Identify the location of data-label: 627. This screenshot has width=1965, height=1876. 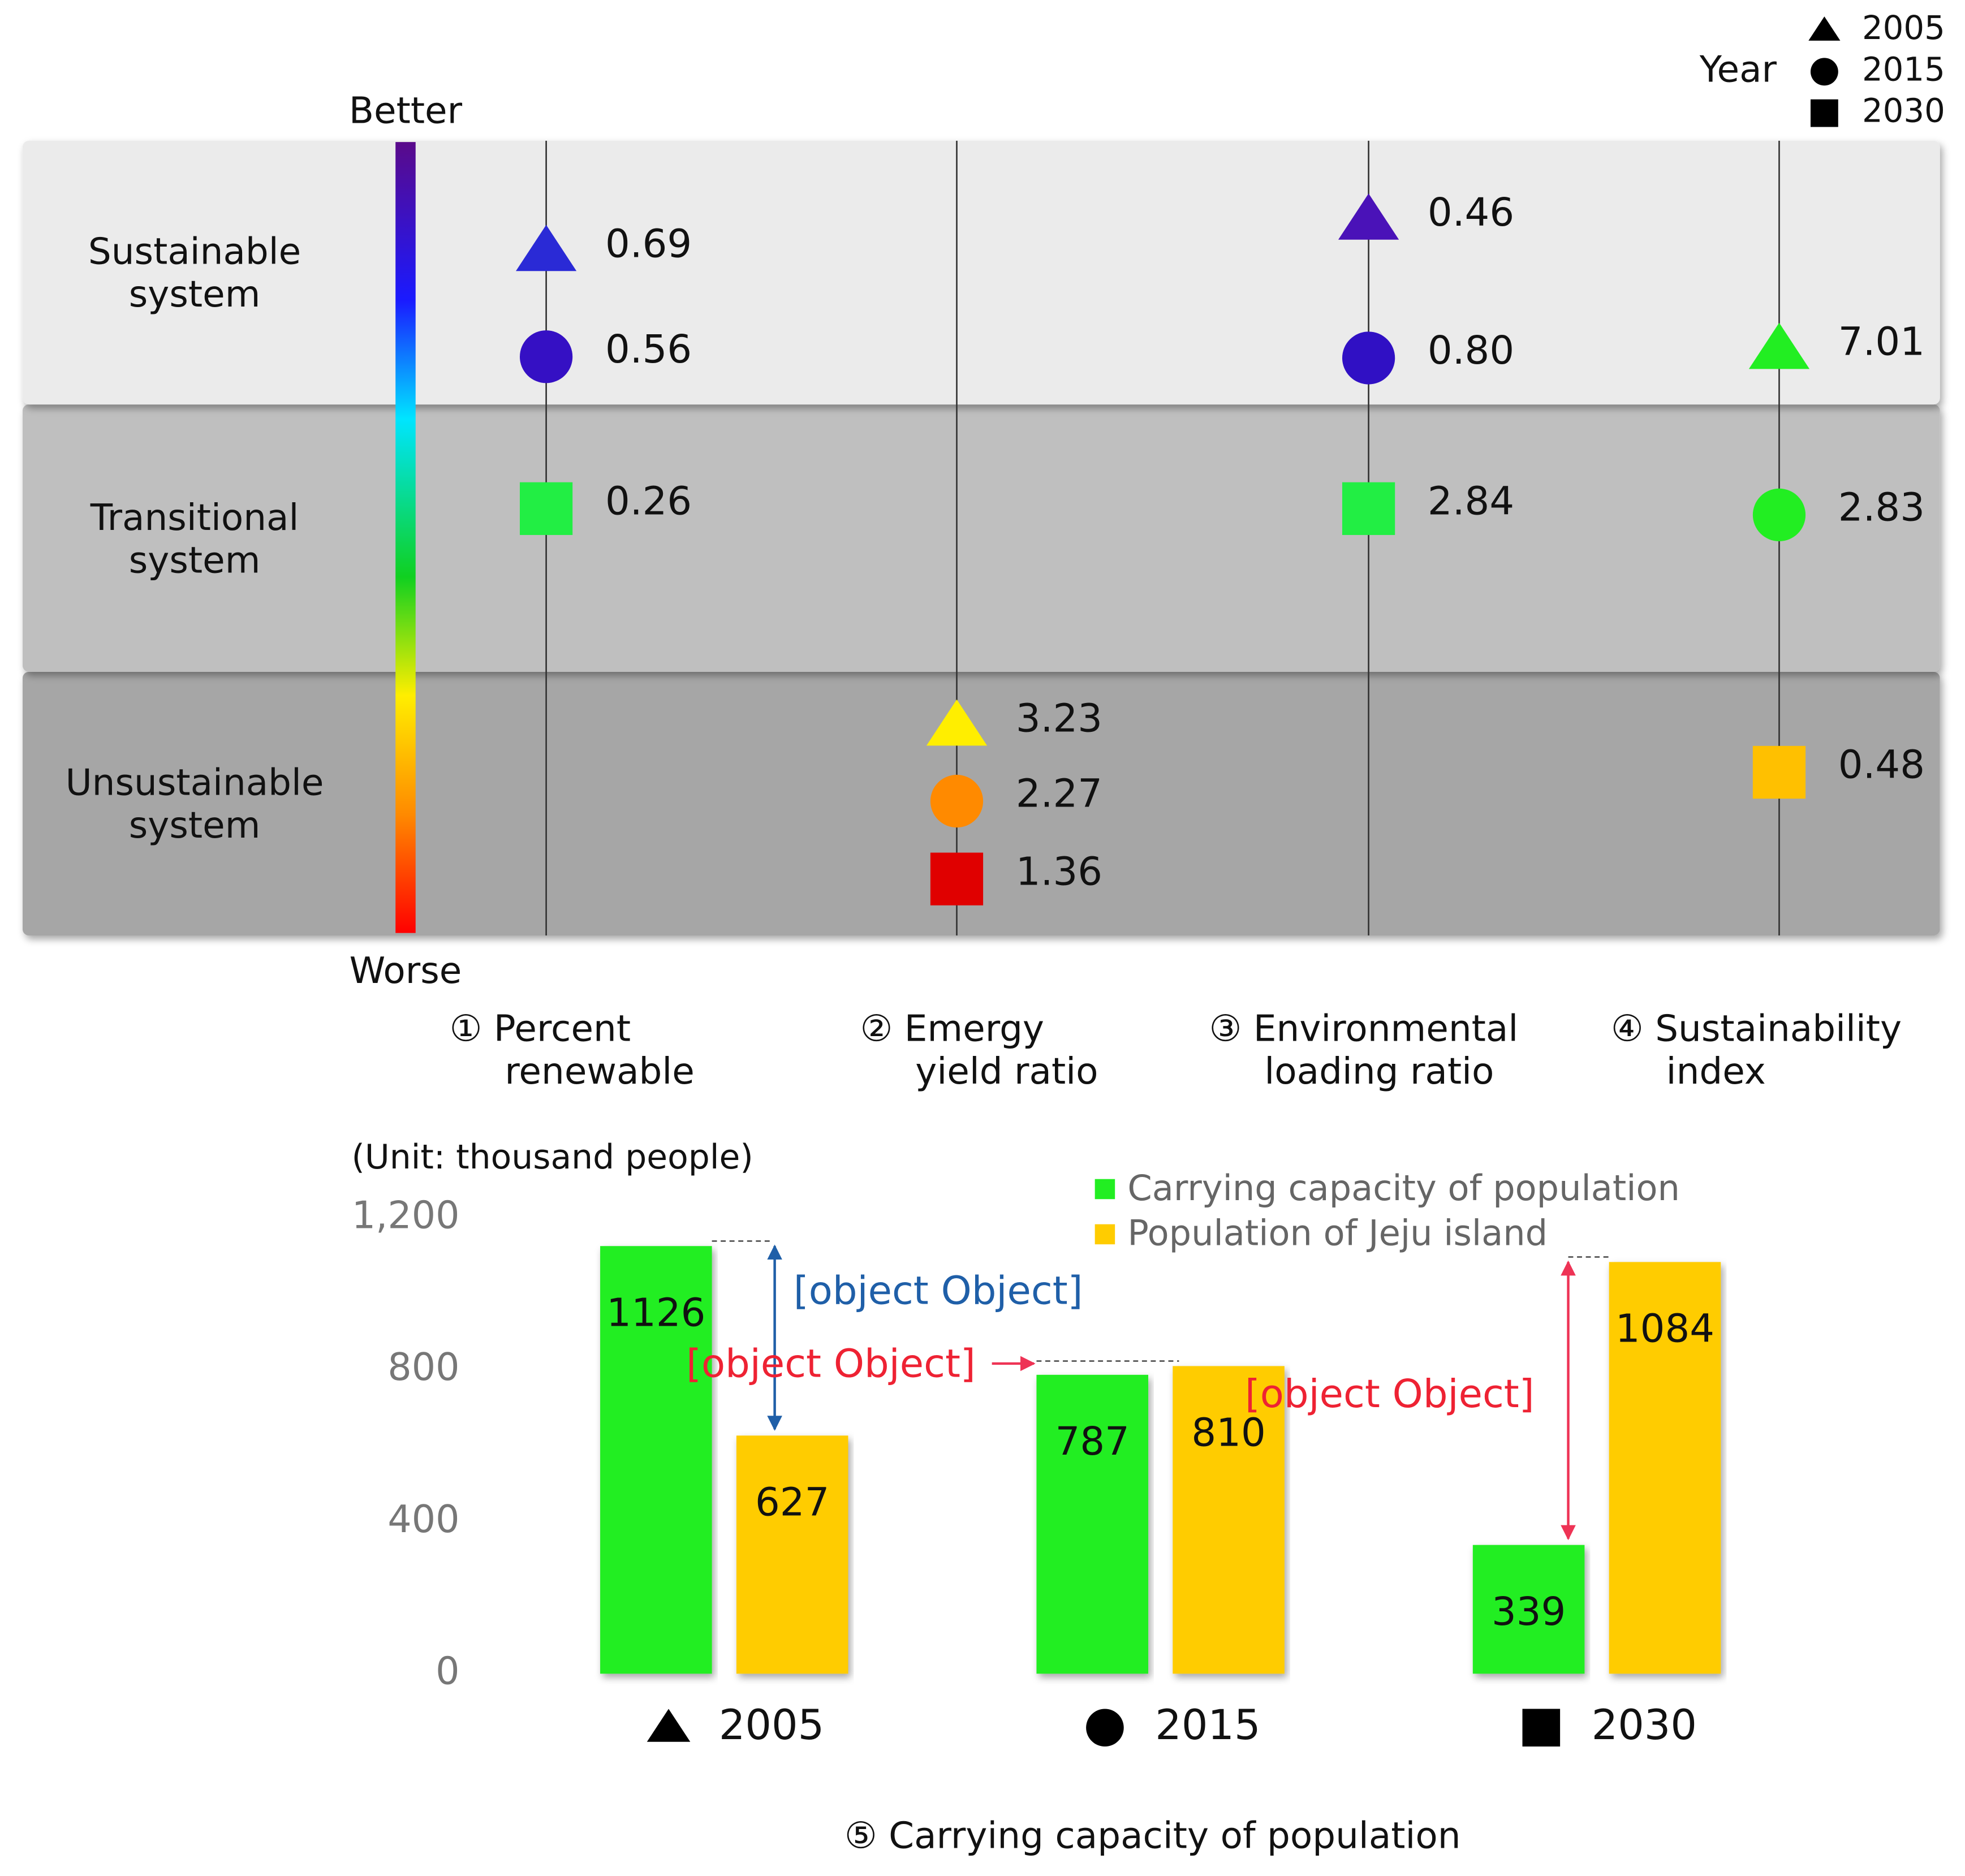
(792, 1502).